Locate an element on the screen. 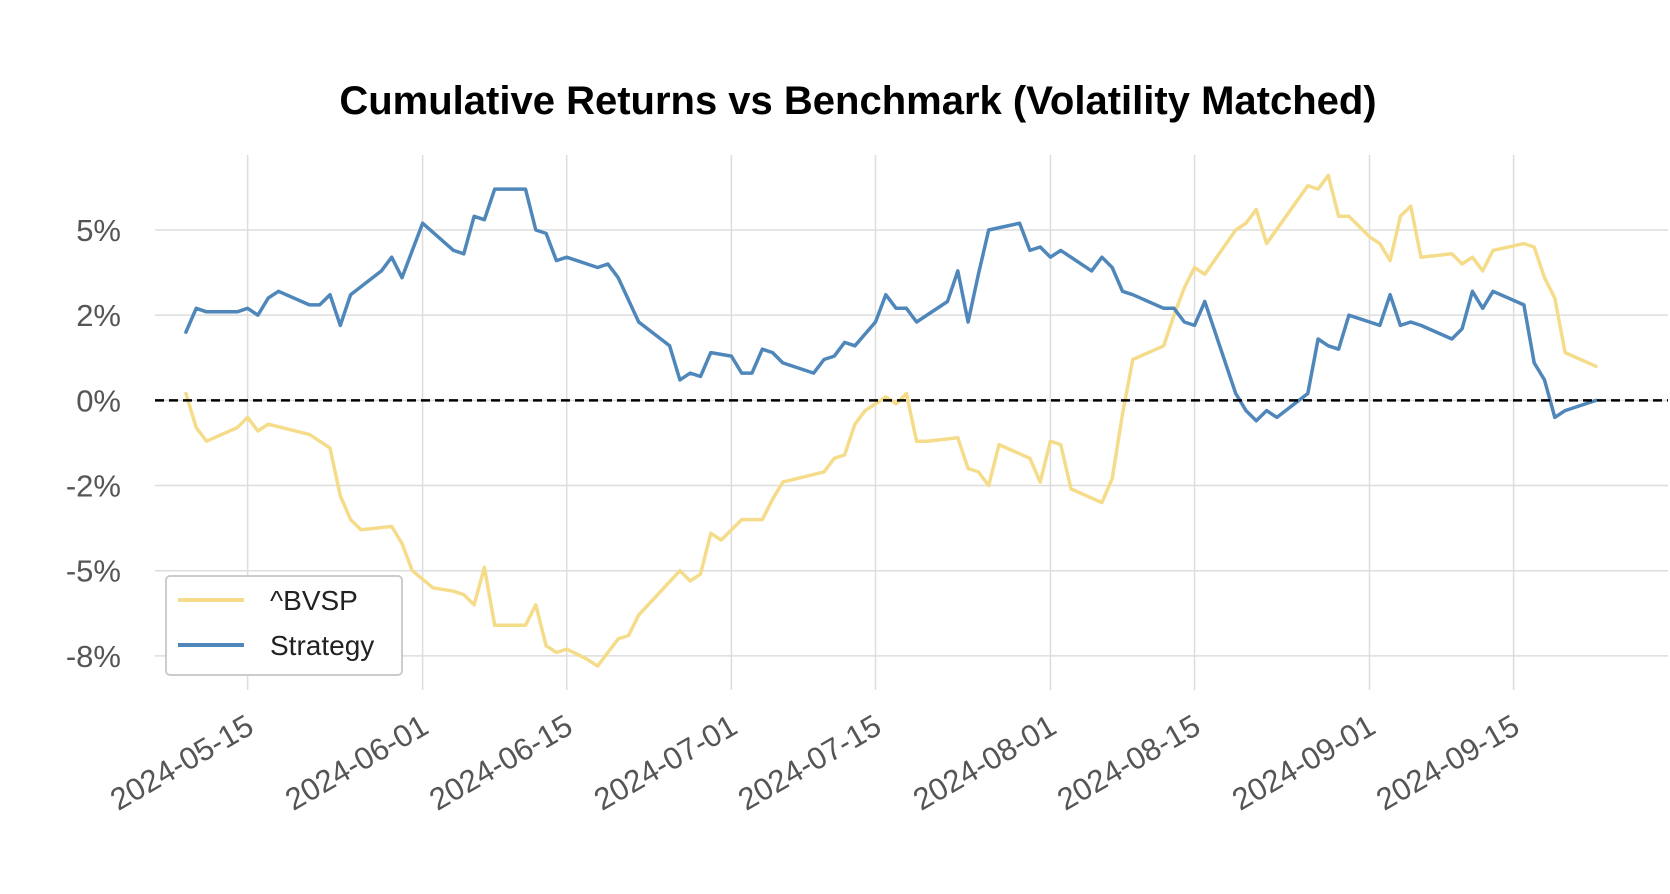 The width and height of the screenshot is (1670, 894). y-tick-label: -5% is located at coordinates (93, 571).